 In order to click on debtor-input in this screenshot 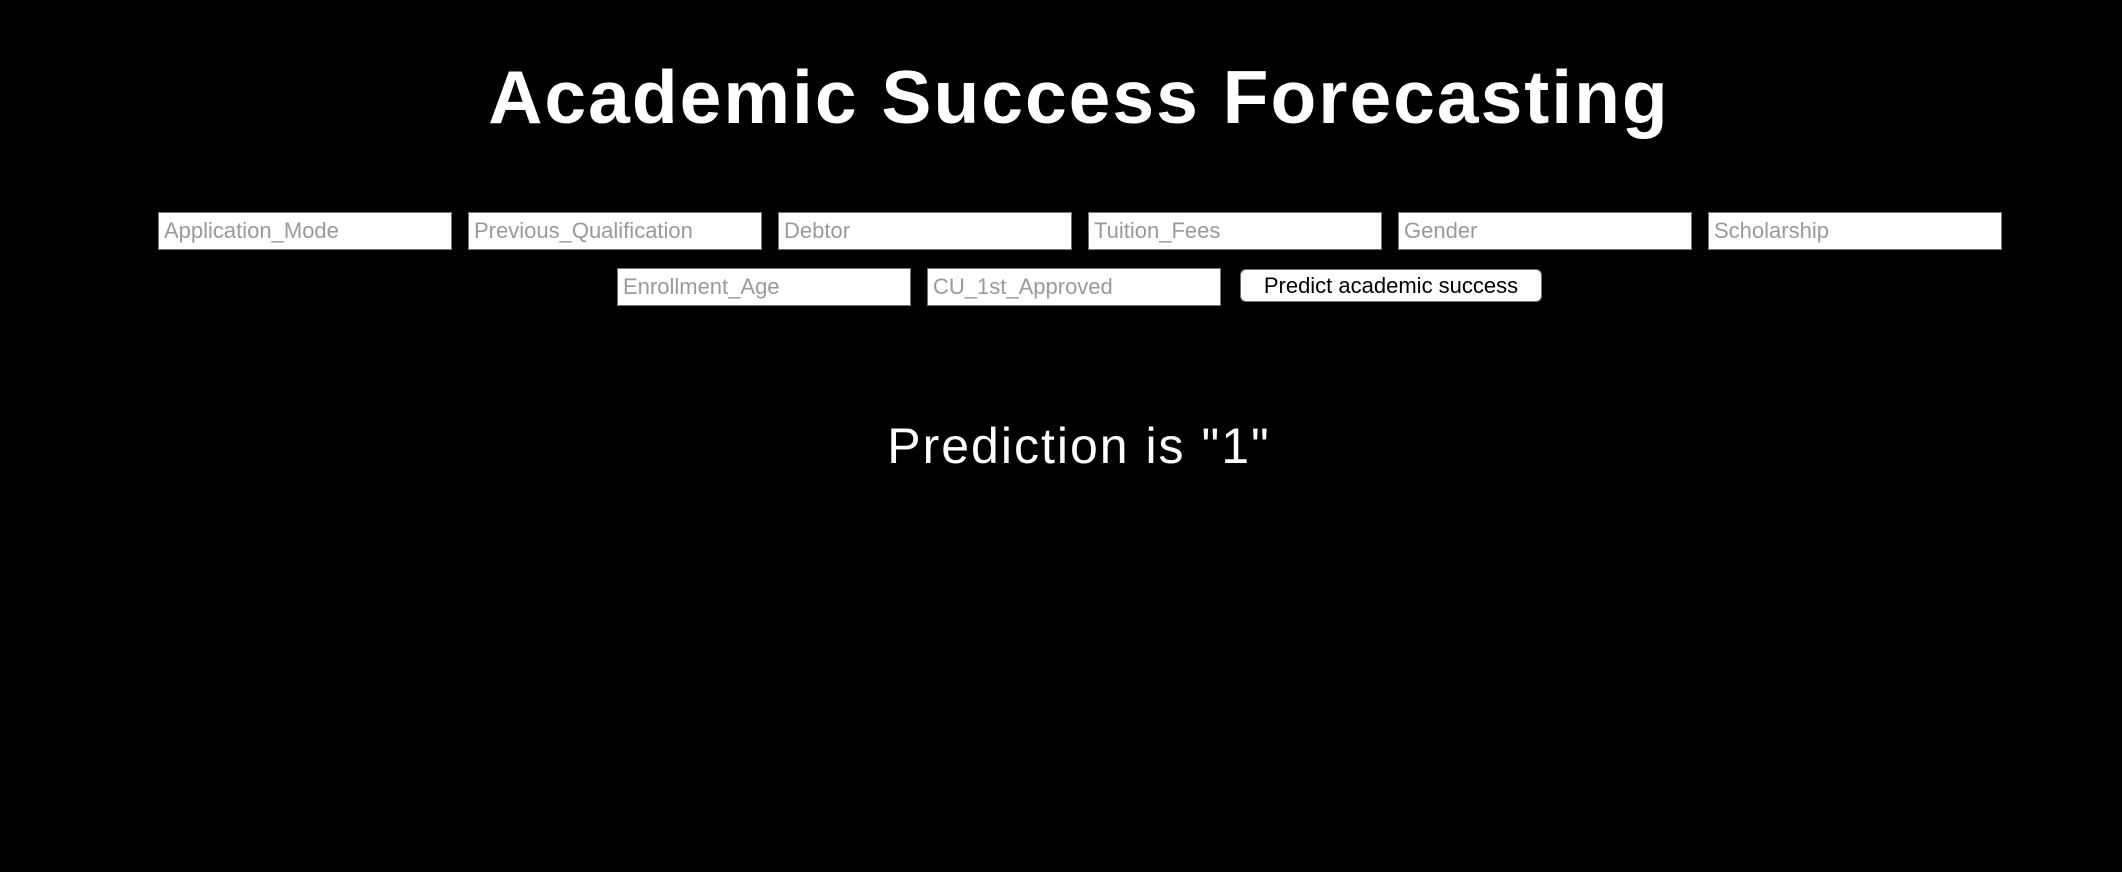, I will do `click(925, 231)`.